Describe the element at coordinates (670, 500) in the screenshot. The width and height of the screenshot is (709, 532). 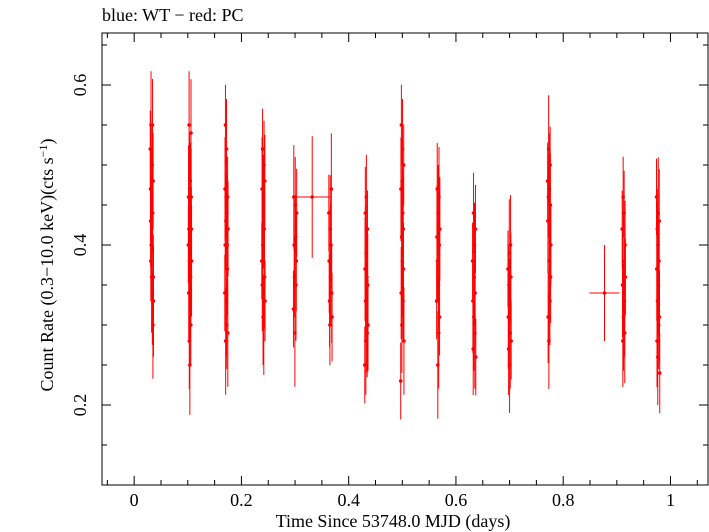
I see `x-tick-label: 1` at that location.